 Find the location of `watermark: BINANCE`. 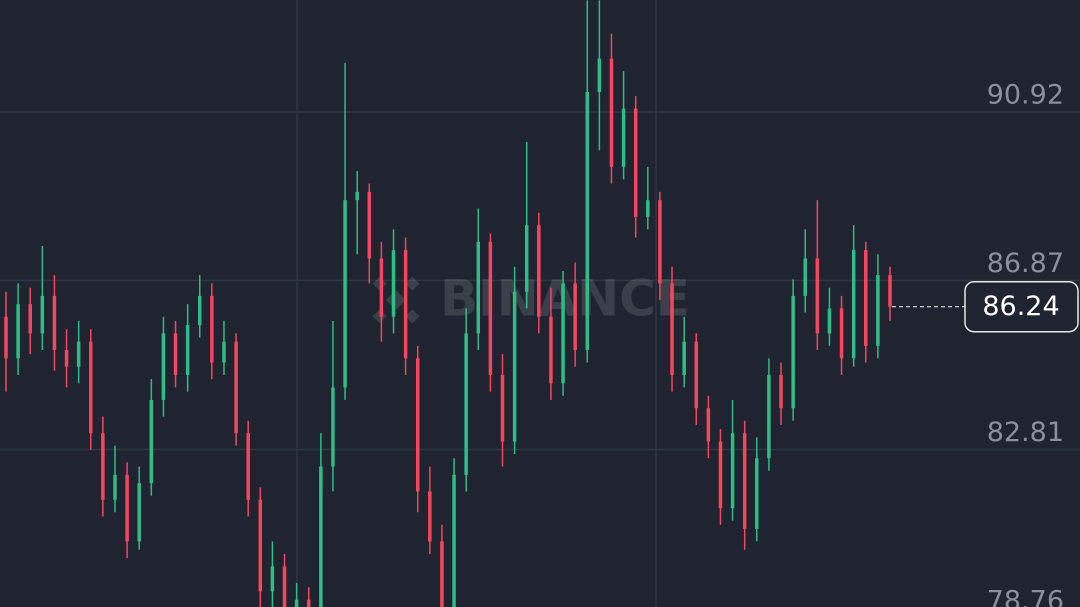

watermark: BINANCE is located at coordinates (531, 299).